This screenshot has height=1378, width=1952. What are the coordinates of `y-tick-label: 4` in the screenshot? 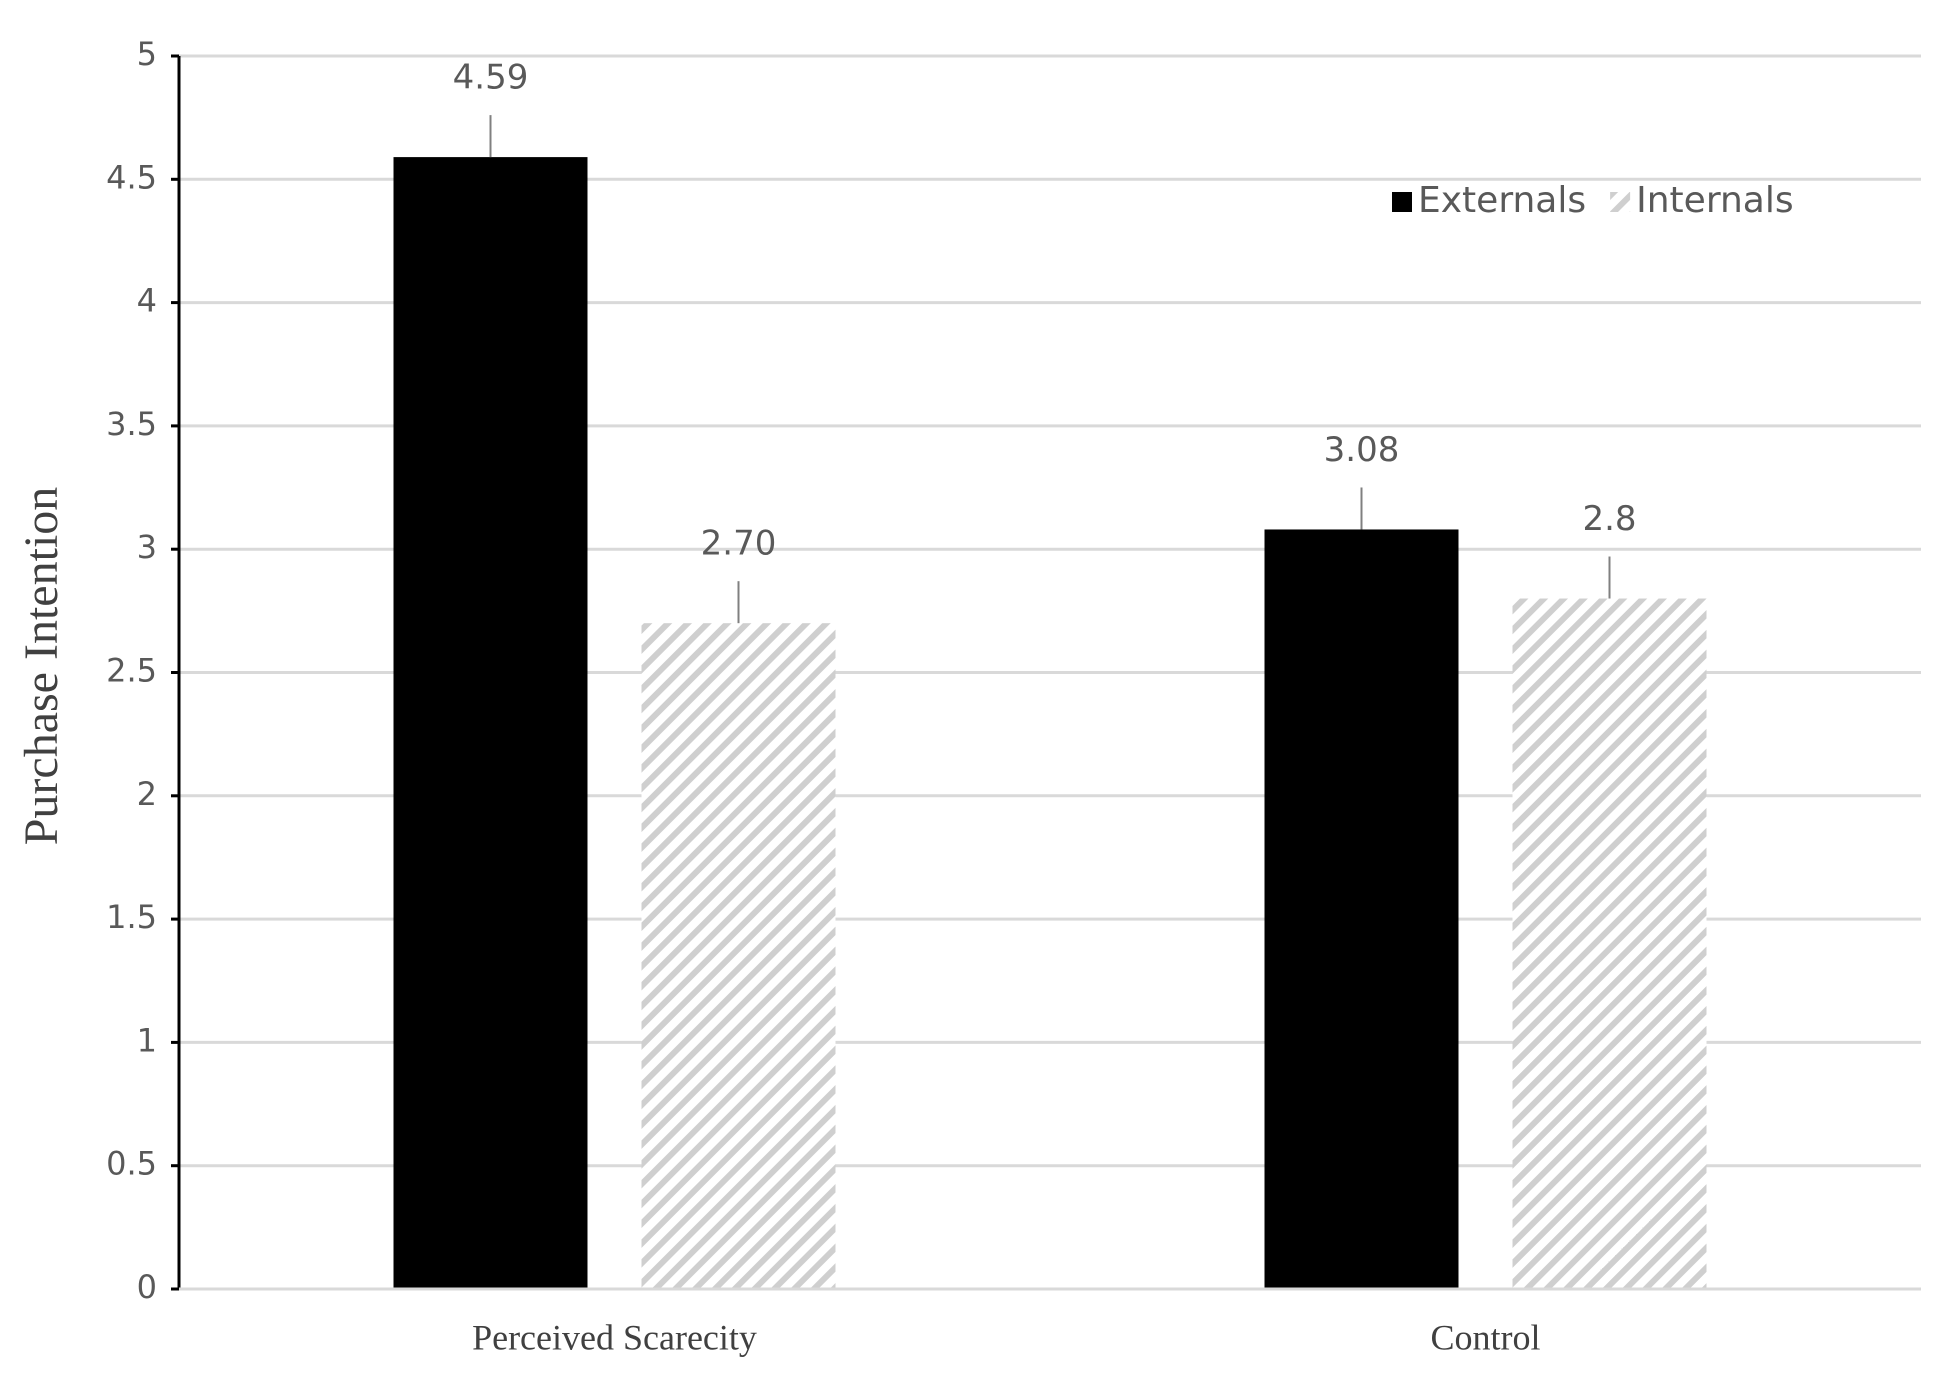 It's located at (147, 301).